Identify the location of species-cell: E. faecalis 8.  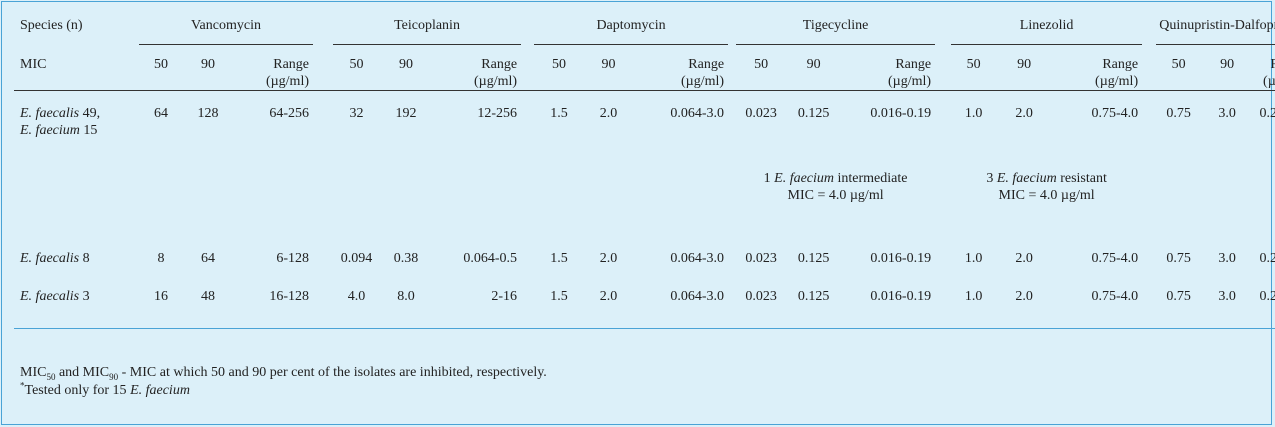
(55, 258).